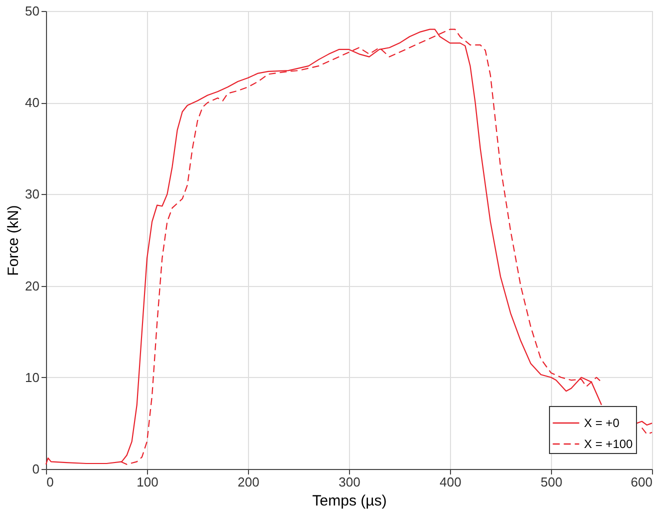 The height and width of the screenshot is (513, 658). Describe the element at coordinates (32, 102) in the screenshot. I see `y-tick-label: 40` at that location.